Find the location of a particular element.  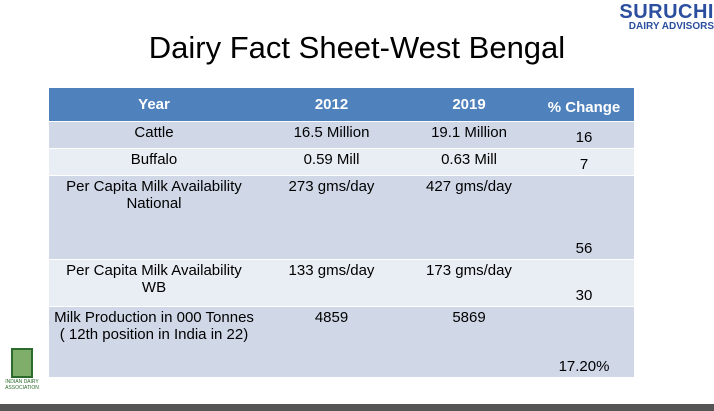

cell-change: 17.20% is located at coordinates (584, 341).